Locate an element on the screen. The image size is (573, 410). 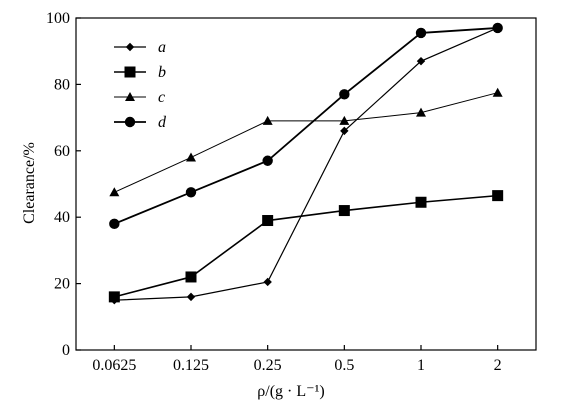
y-tick-label: 80 is located at coordinates (62, 84).